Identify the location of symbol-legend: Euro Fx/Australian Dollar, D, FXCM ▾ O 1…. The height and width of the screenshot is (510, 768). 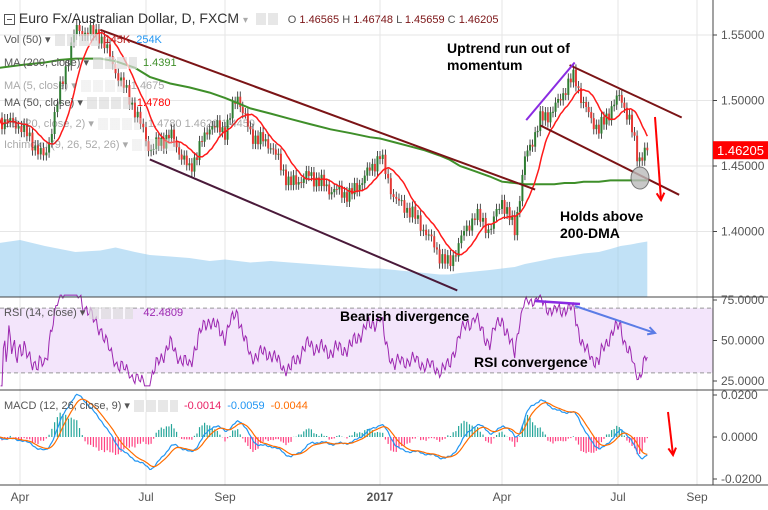
(251, 18).